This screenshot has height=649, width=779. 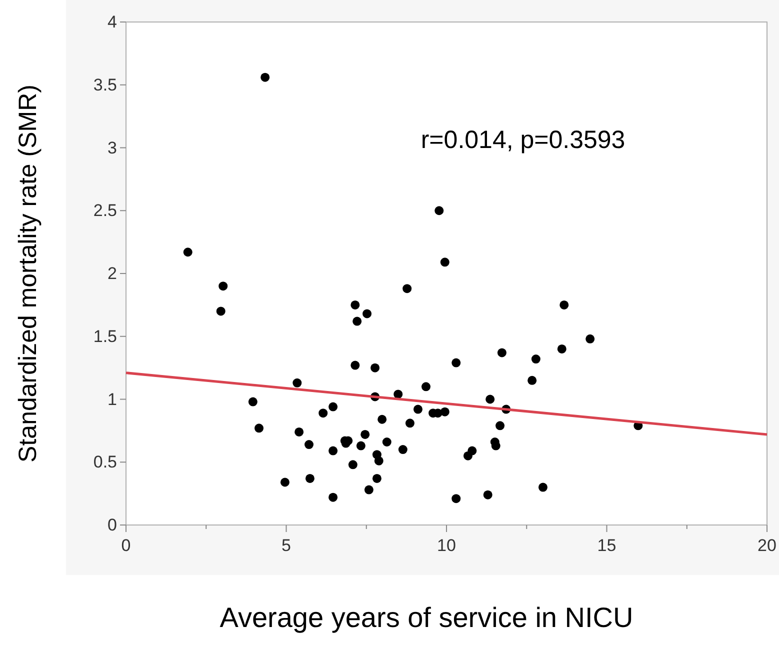 I want to click on y-tick-label: 1, so click(x=112, y=399).